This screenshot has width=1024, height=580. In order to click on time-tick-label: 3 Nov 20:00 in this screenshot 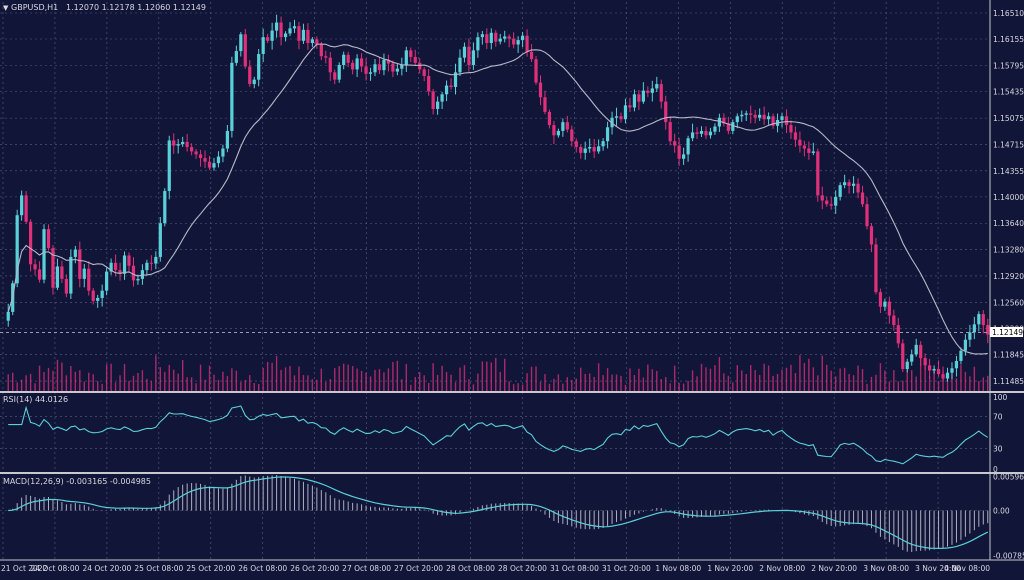, I will do `click(938, 568)`.